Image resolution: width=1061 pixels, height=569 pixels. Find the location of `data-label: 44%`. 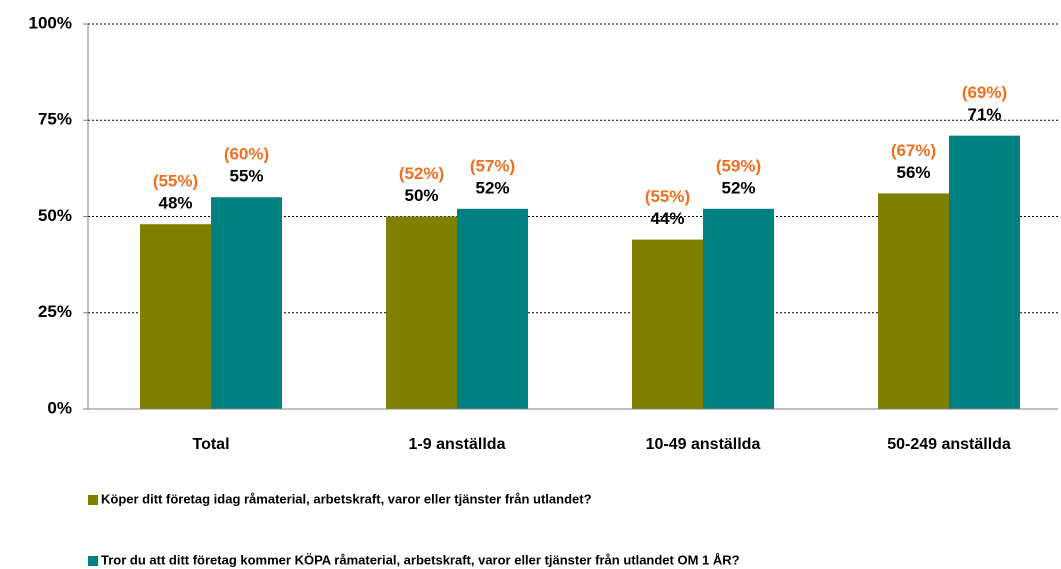

data-label: 44% is located at coordinates (667, 218).